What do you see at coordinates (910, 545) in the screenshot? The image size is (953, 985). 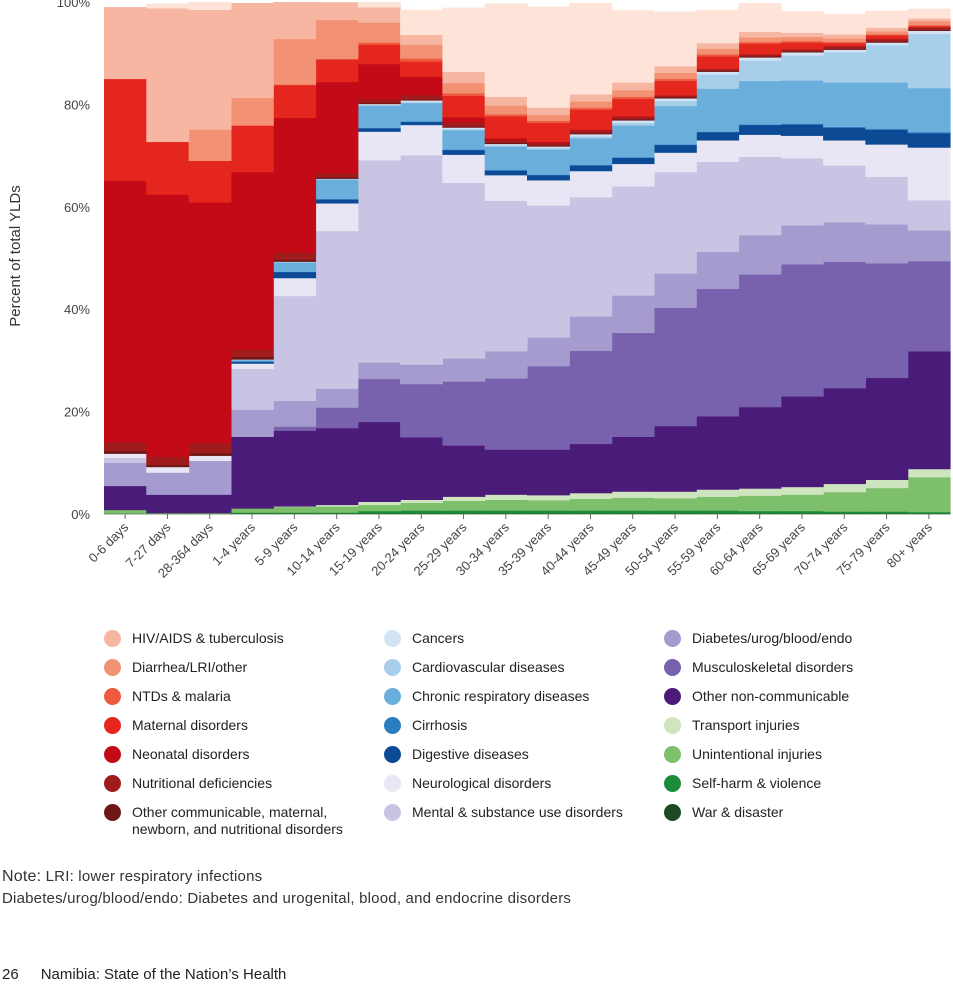 I see `x-tick-label: 80+ years` at bounding box center [910, 545].